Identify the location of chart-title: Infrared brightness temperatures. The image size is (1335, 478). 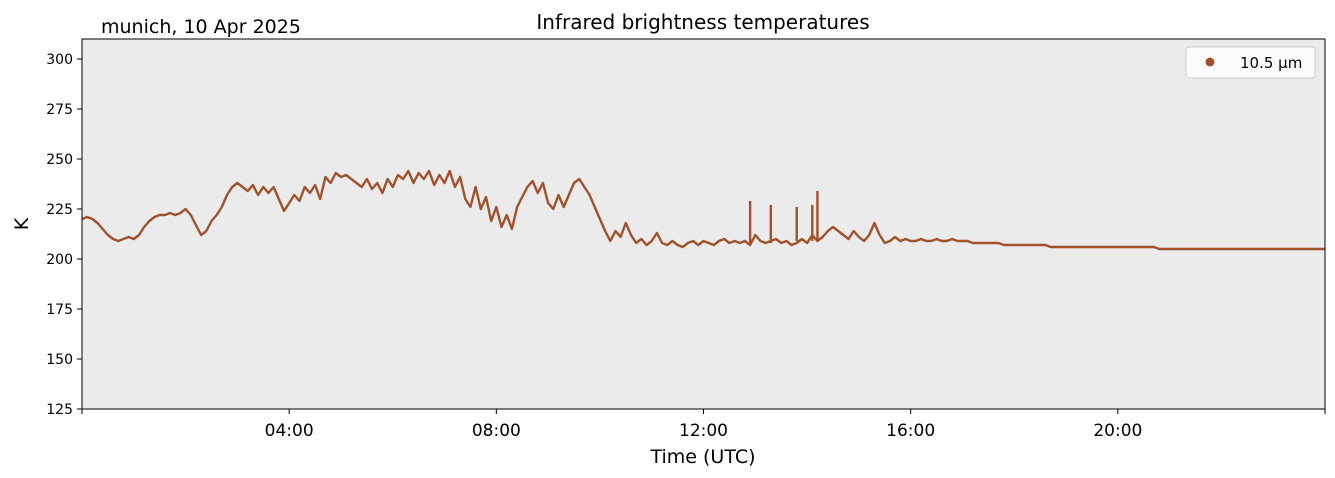
(702, 22).